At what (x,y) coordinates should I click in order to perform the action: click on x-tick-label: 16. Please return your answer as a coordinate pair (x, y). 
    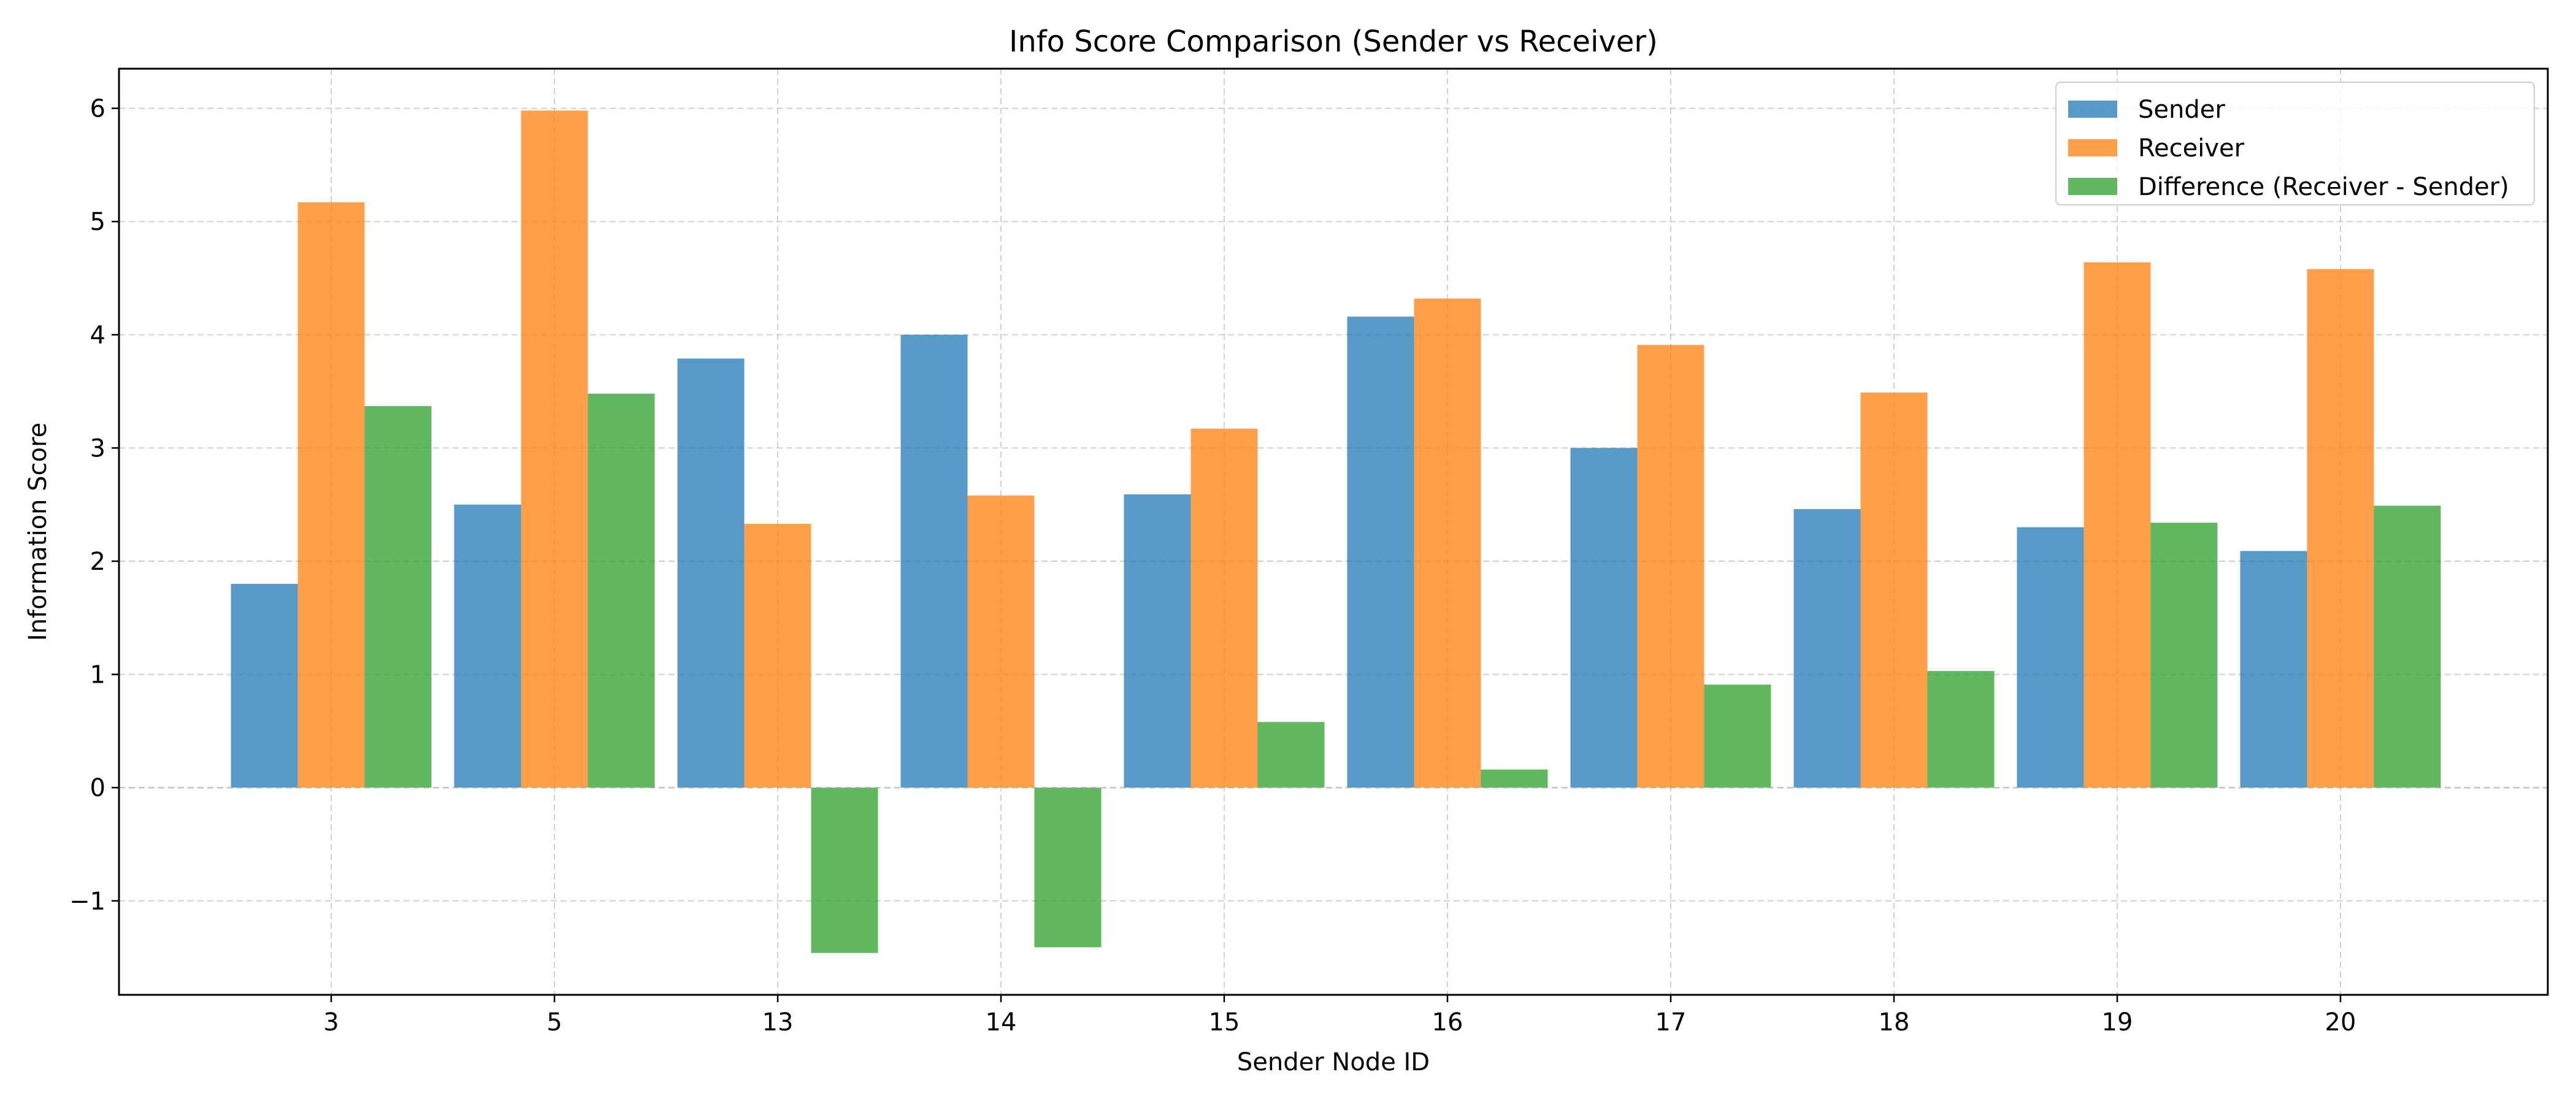
    Looking at the image, I should click on (1447, 1022).